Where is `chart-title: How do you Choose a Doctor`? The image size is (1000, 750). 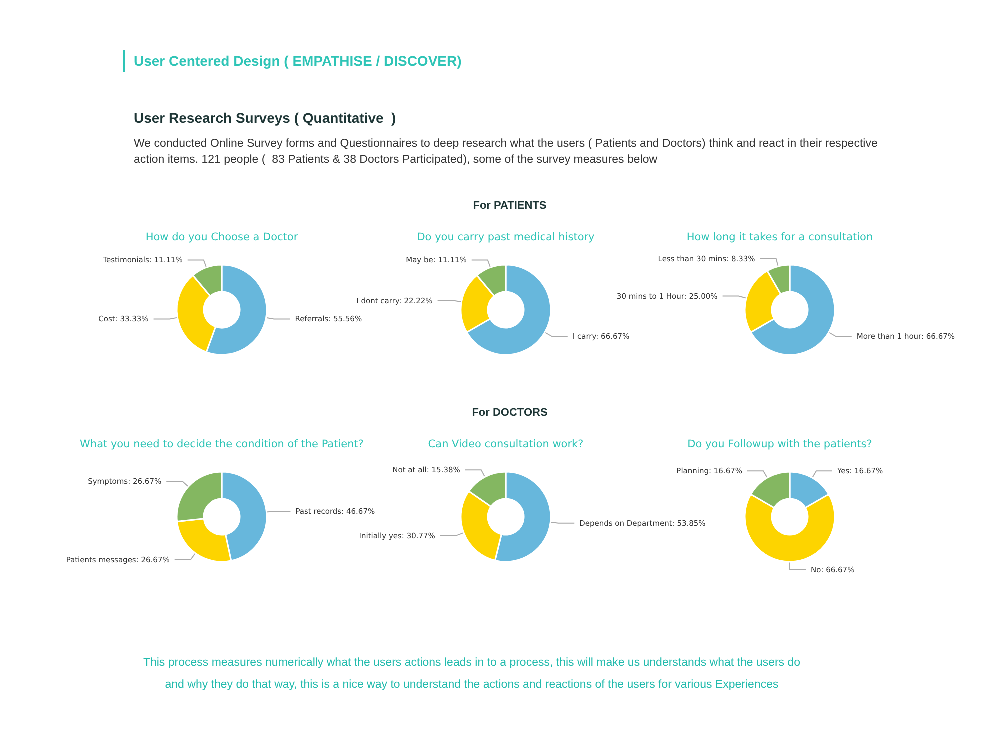 chart-title: How do you Choose a Doctor is located at coordinates (222, 238).